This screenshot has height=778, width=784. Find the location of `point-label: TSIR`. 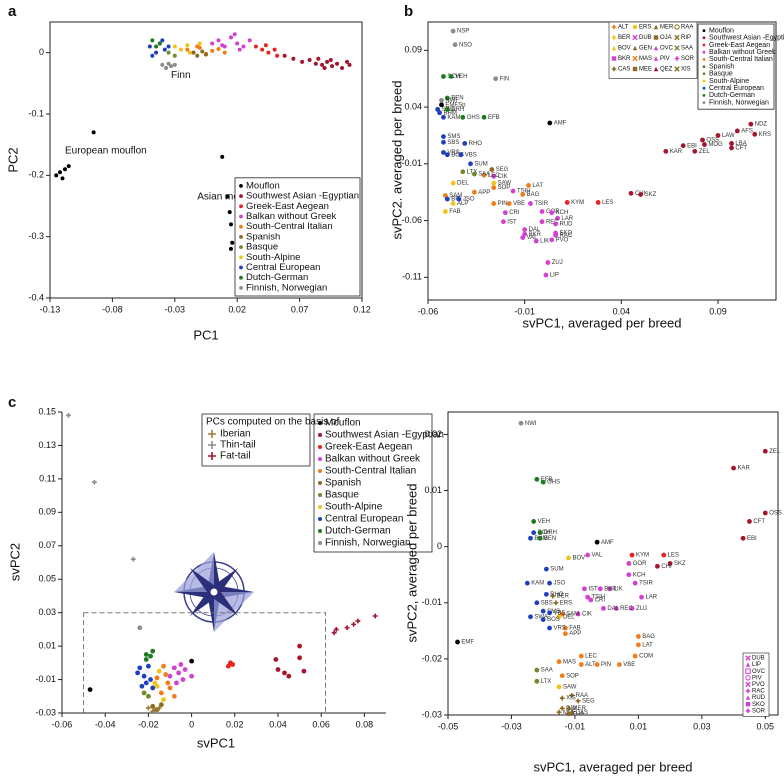

point-label: TSIR is located at coordinates (541, 204).